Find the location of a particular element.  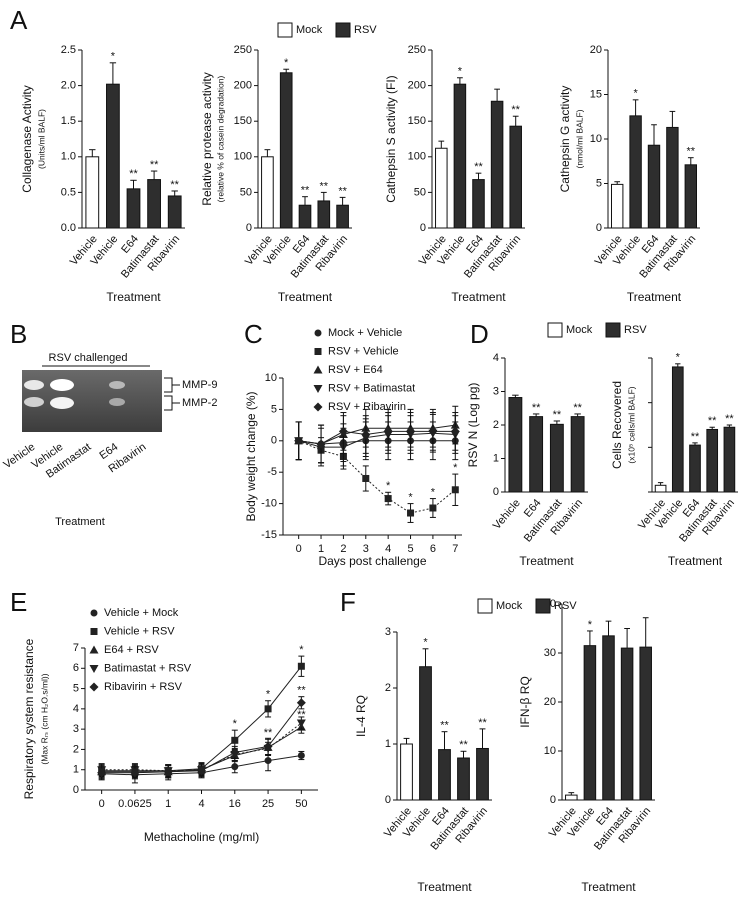

x-tick-label: 5 is located at coordinates (410, 549).